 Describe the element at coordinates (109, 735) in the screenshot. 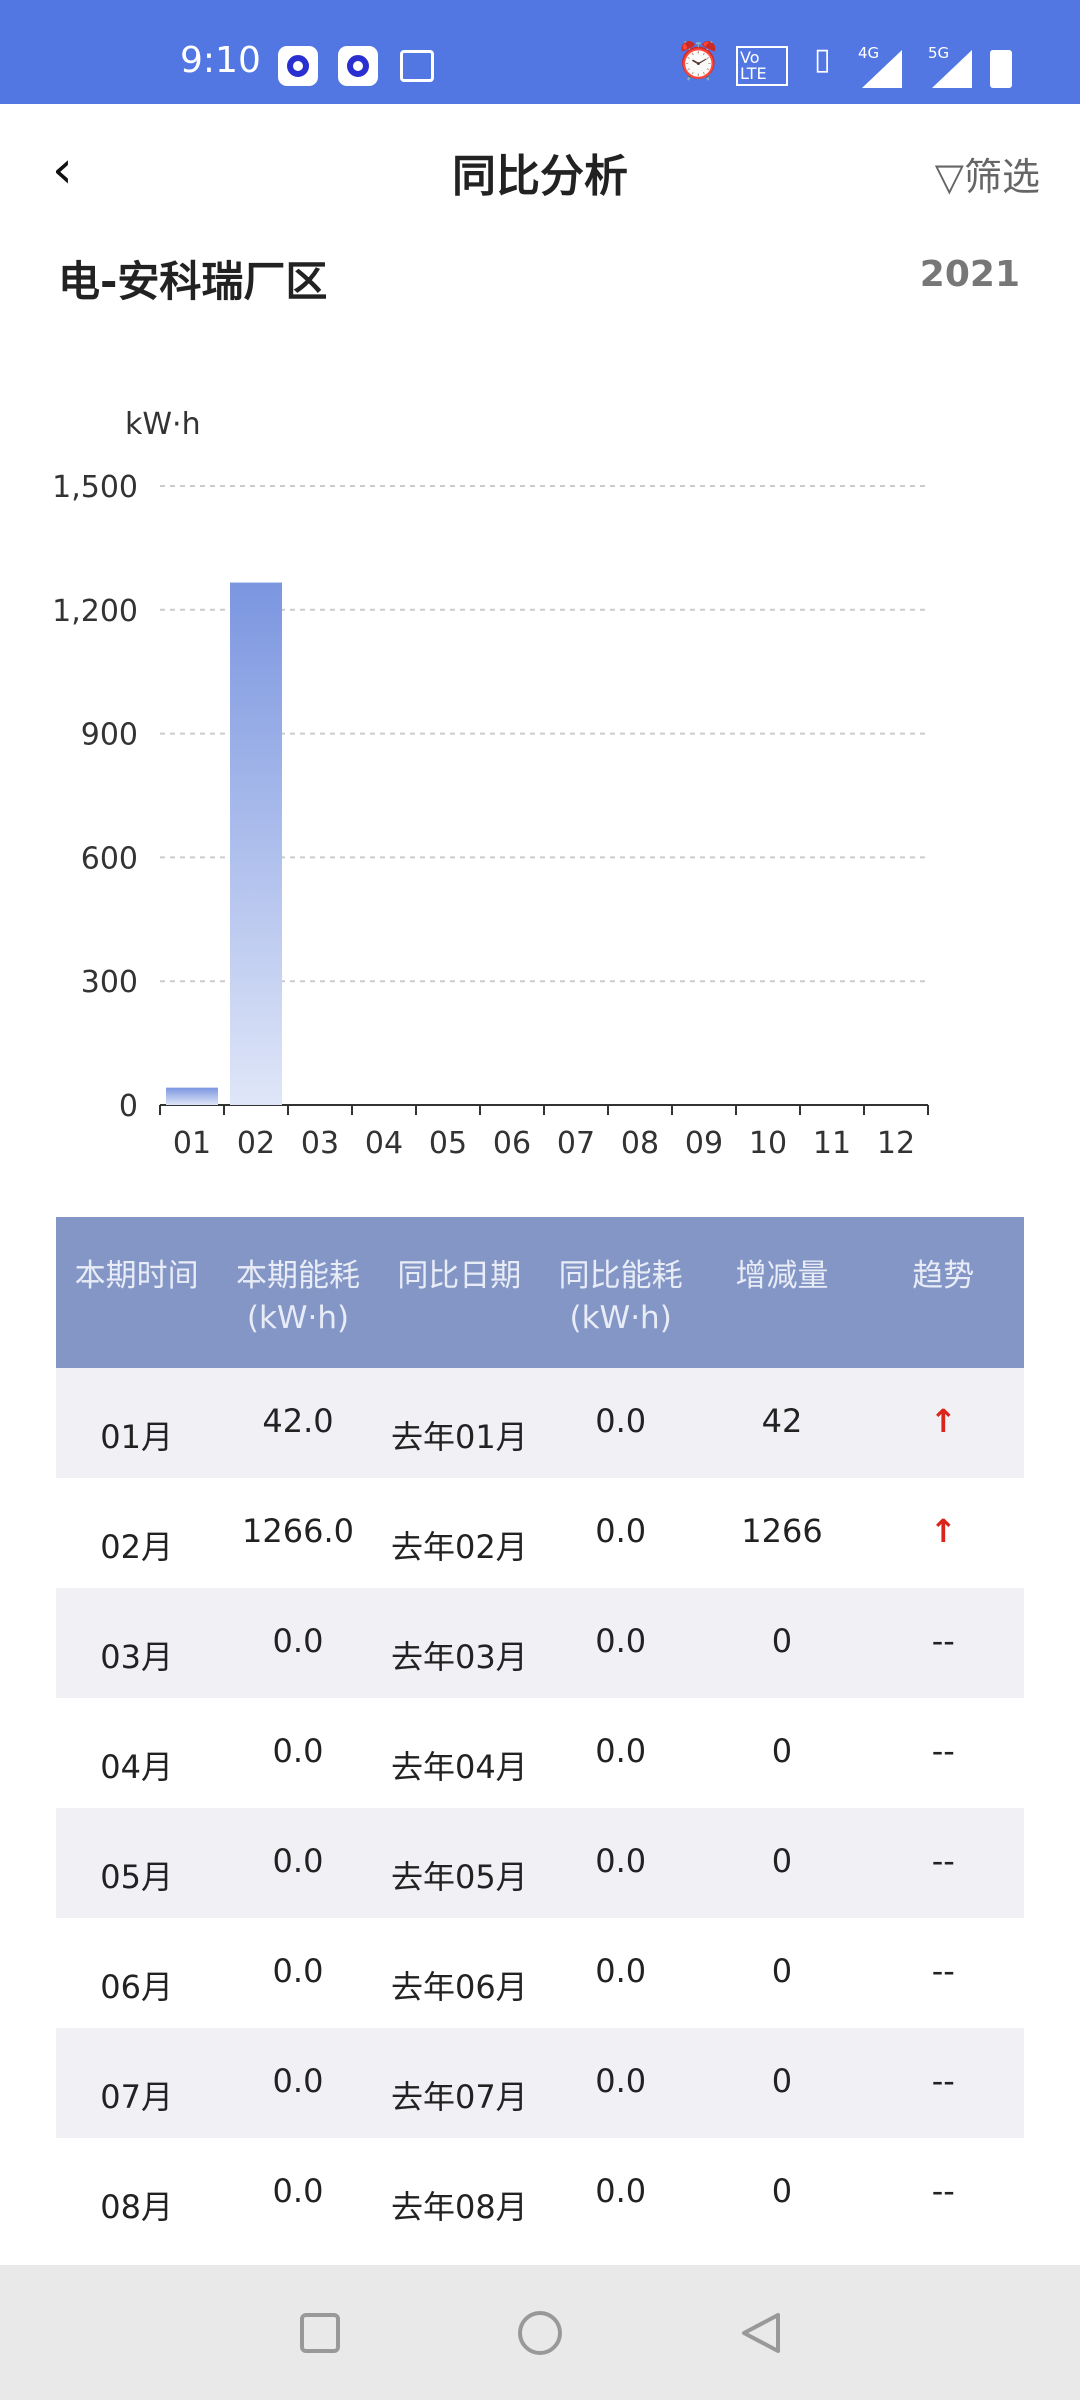

I see `y-tick-label: 900` at that location.